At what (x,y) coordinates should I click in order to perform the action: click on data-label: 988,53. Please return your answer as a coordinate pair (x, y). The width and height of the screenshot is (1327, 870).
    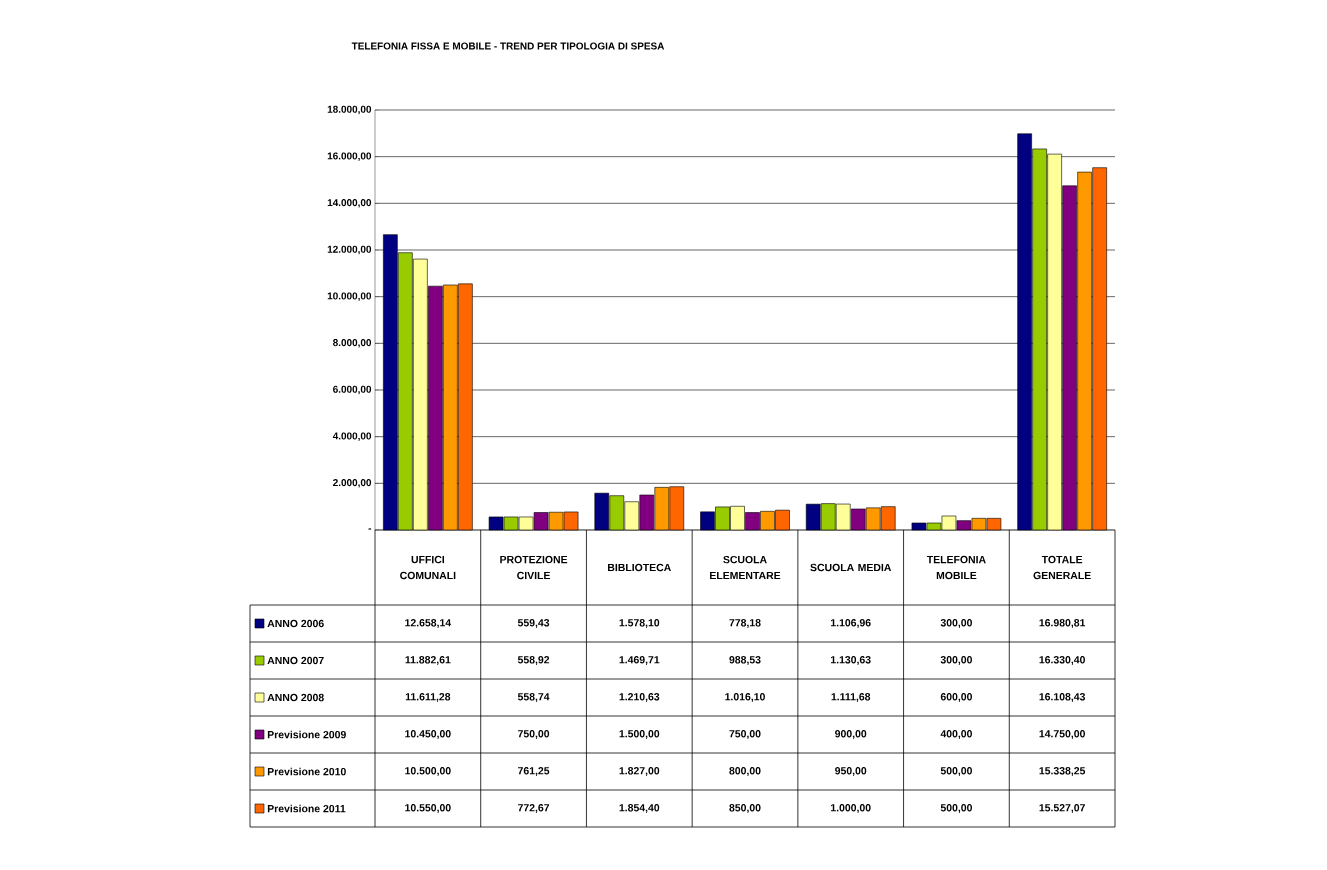
    Looking at the image, I should click on (745, 660).